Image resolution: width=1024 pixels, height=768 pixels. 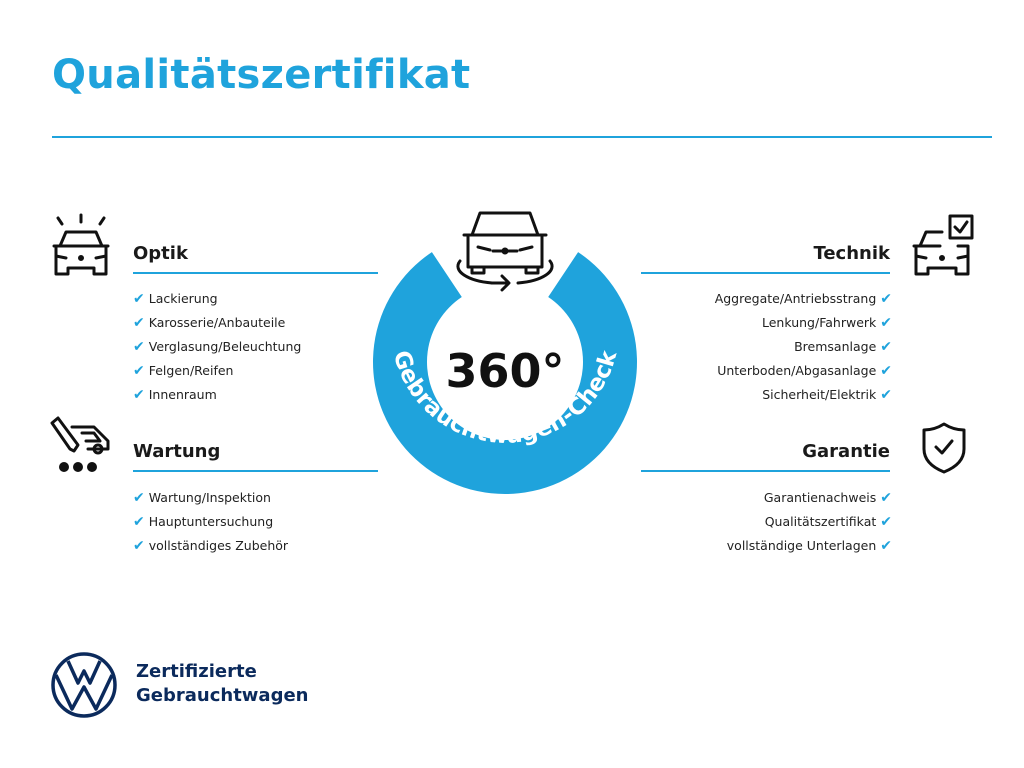 What do you see at coordinates (522, 137) in the screenshot?
I see `title-divider` at bounding box center [522, 137].